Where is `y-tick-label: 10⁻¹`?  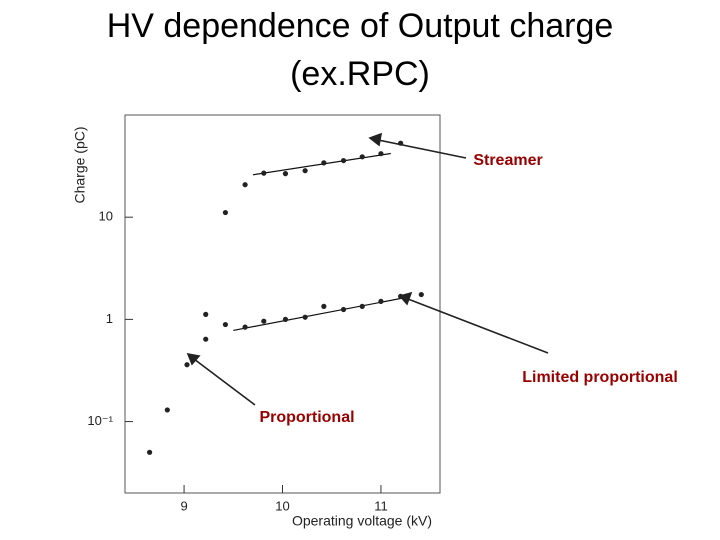 y-tick-label: 10⁻¹ is located at coordinates (100, 420).